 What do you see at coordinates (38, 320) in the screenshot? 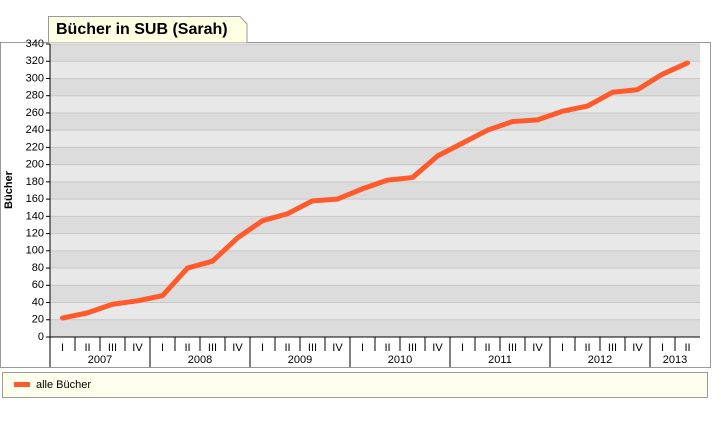
I see `y-tick-label: 20` at bounding box center [38, 320].